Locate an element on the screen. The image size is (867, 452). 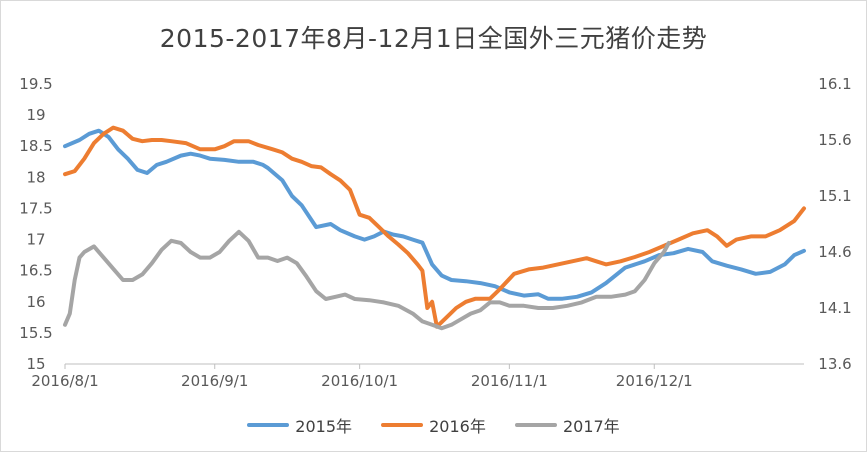
x-tick-label: 2016/8/1 is located at coordinates (64, 381).